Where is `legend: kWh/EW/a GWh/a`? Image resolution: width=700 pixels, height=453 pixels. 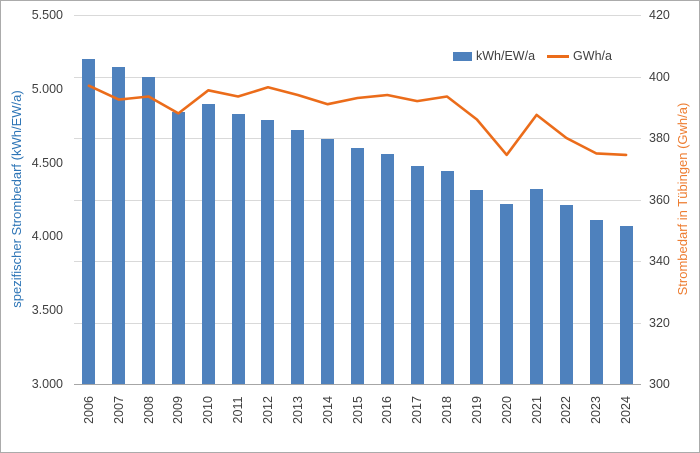 legend: kWh/EW/a GWh/a is located at coordinates (532, 56).